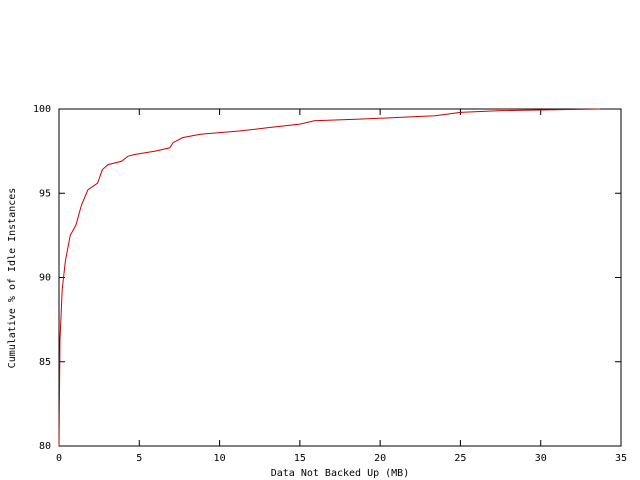 The height and width of the screenshot is (480, 640). Describe the element at coordinates (45, 278) in the screenshot. I see `y-tick-label: 90` at that location.